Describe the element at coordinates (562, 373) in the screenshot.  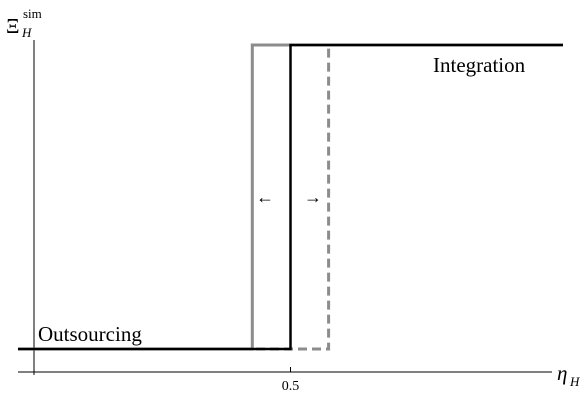
I see `x-axis-label-symbol: η` at that location.